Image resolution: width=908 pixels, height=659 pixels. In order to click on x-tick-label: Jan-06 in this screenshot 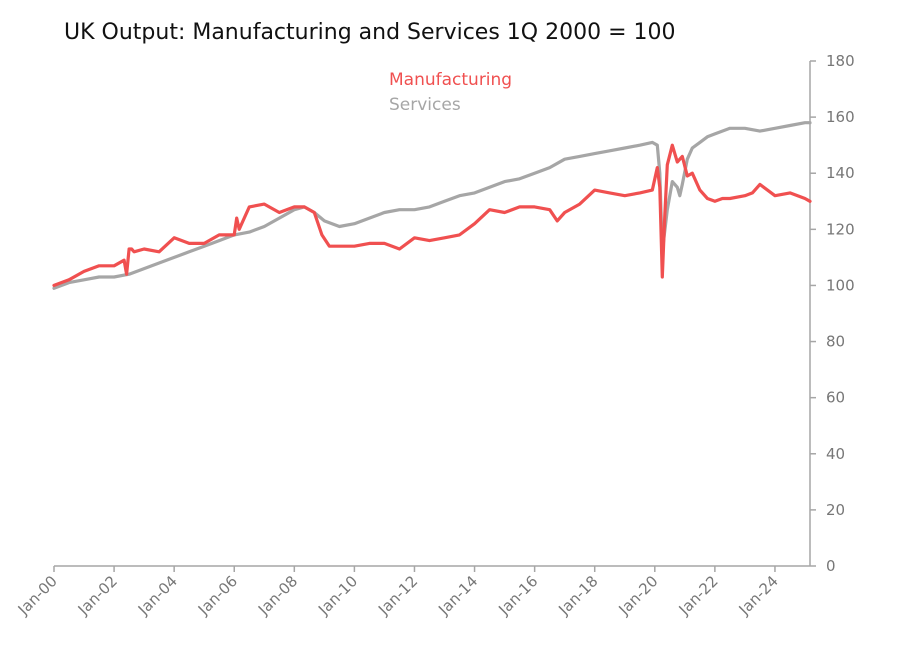, I will do `click(217, 595)`.